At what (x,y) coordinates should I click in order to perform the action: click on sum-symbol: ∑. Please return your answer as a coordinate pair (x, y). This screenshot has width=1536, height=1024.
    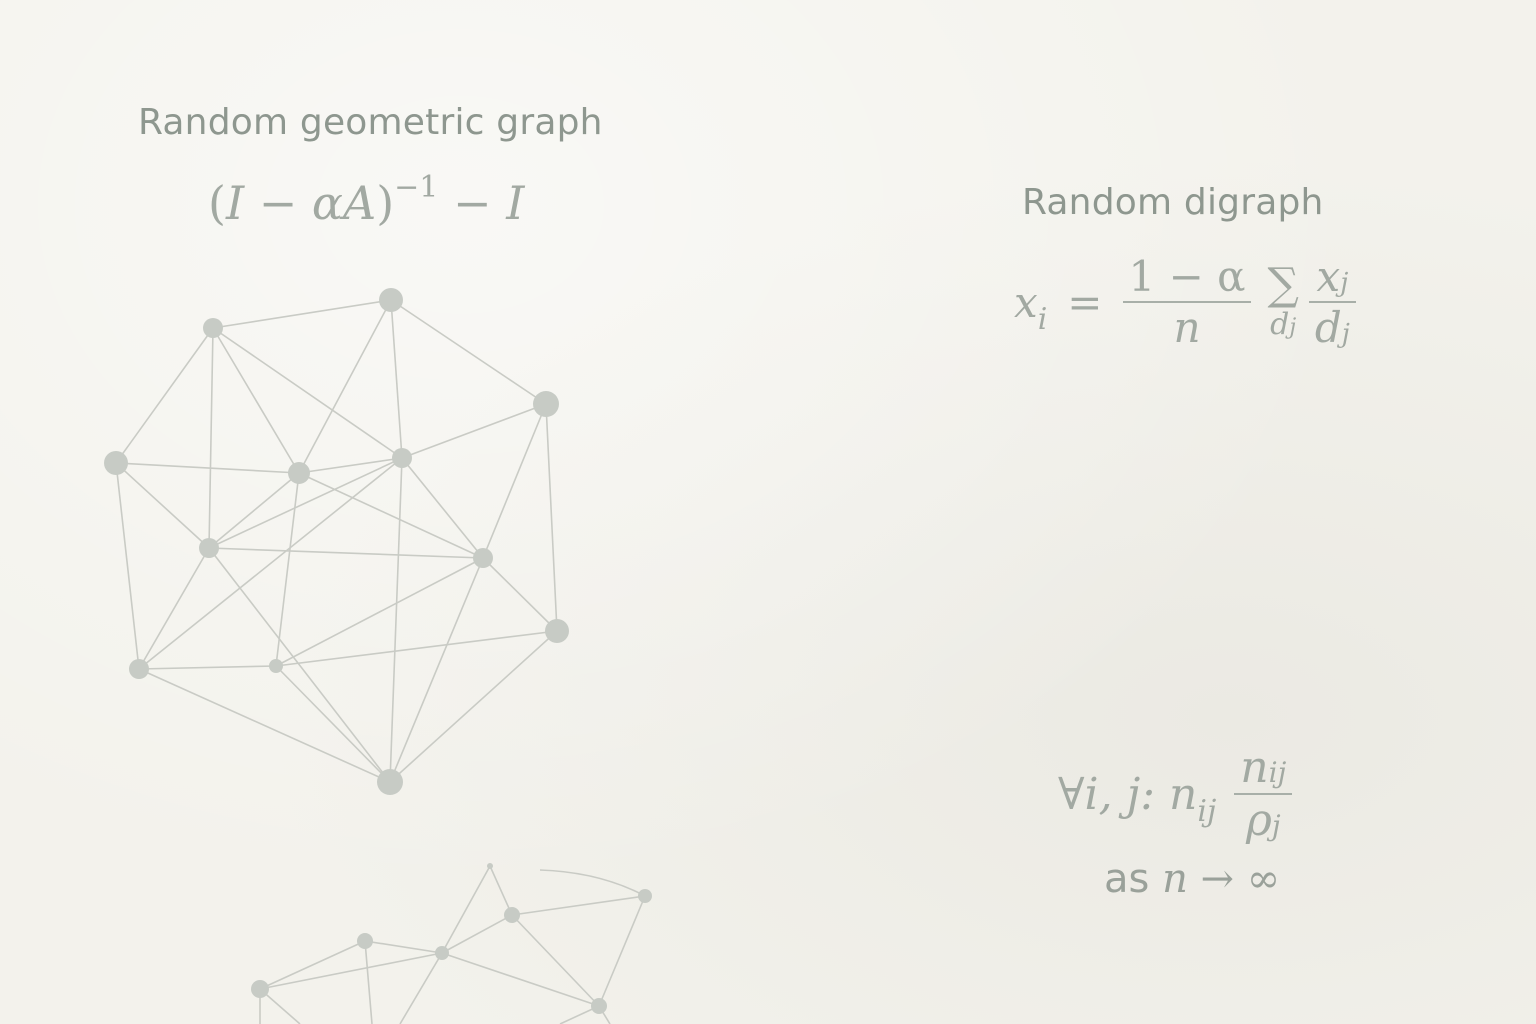
    Looking at the image, I should click on (1283, 284).